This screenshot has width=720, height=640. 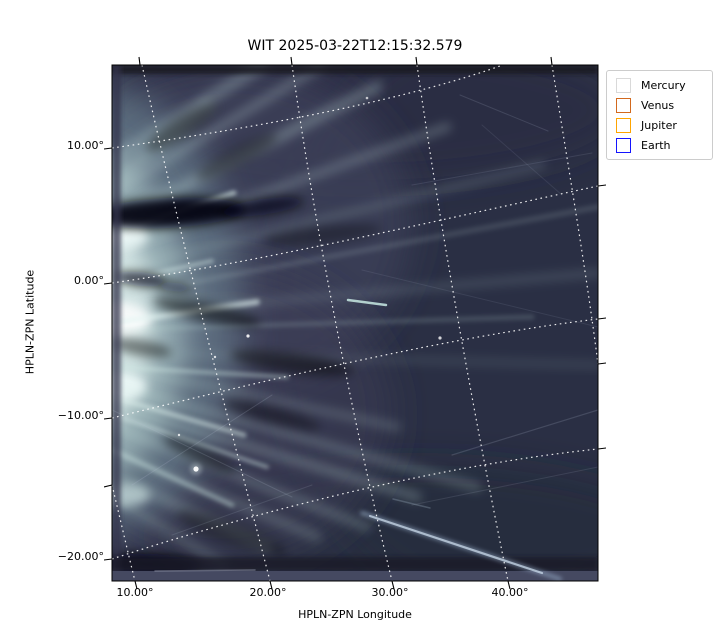 I want to click on legend-item-venus: Venus, so click(x=659, y=105).